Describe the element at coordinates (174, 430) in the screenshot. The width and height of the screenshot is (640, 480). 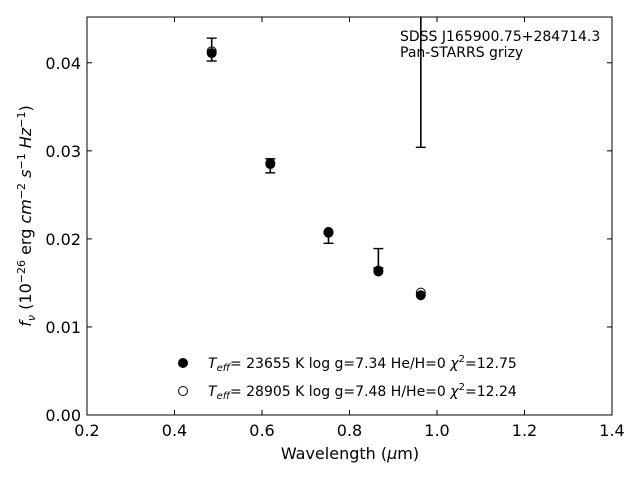
I see `x-tick-label: 0.4` at that location.